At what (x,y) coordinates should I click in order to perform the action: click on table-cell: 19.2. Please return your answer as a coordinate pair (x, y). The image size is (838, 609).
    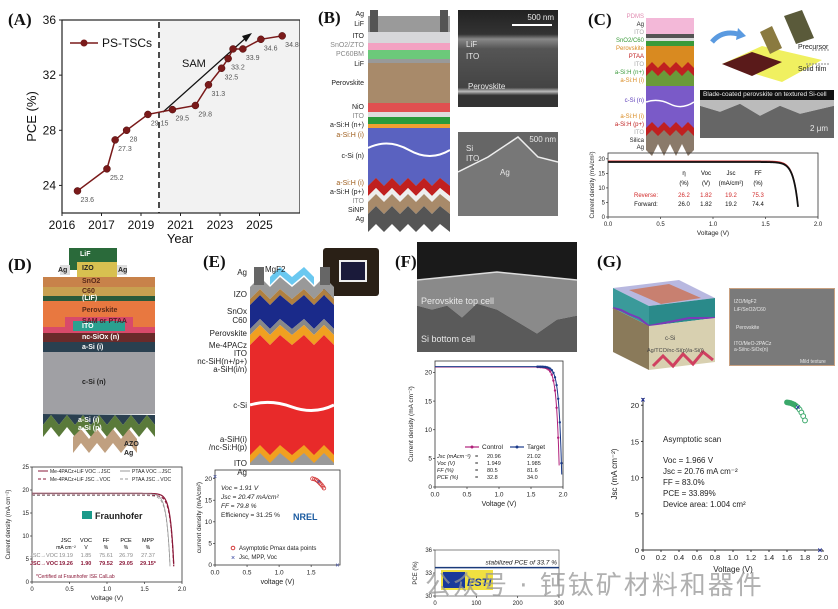
    Looking at the image, I should click on (731, 196).